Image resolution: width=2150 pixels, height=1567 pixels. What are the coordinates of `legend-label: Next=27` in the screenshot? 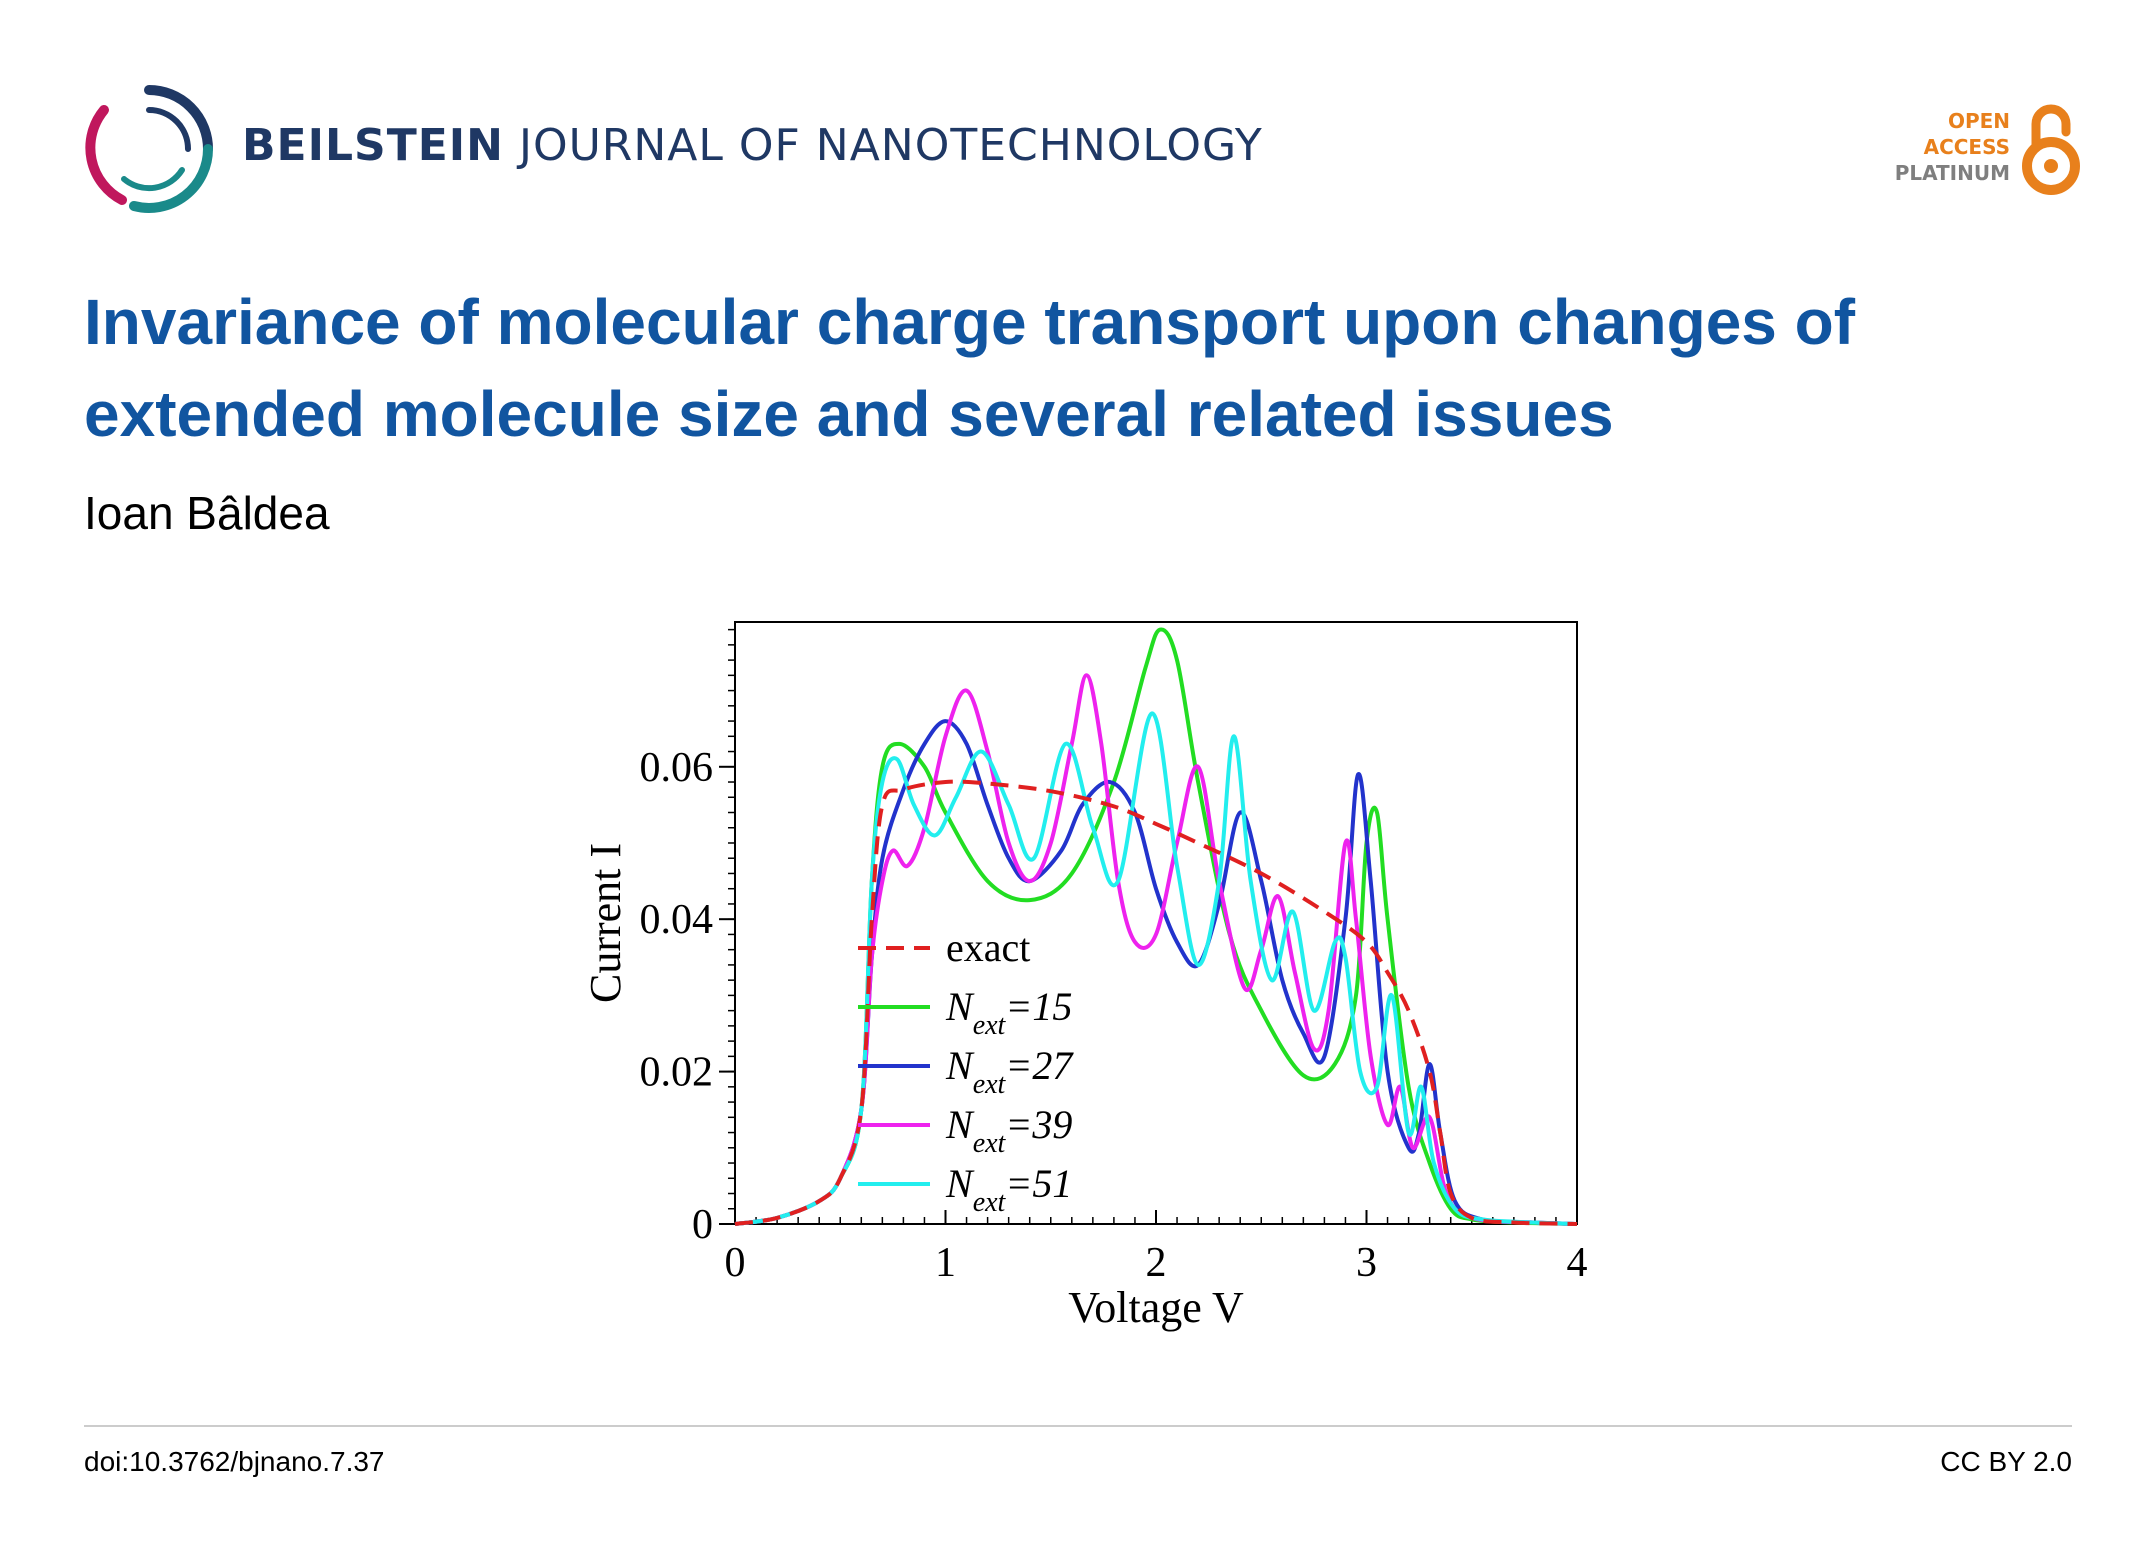 It's located at (1009, 1071).